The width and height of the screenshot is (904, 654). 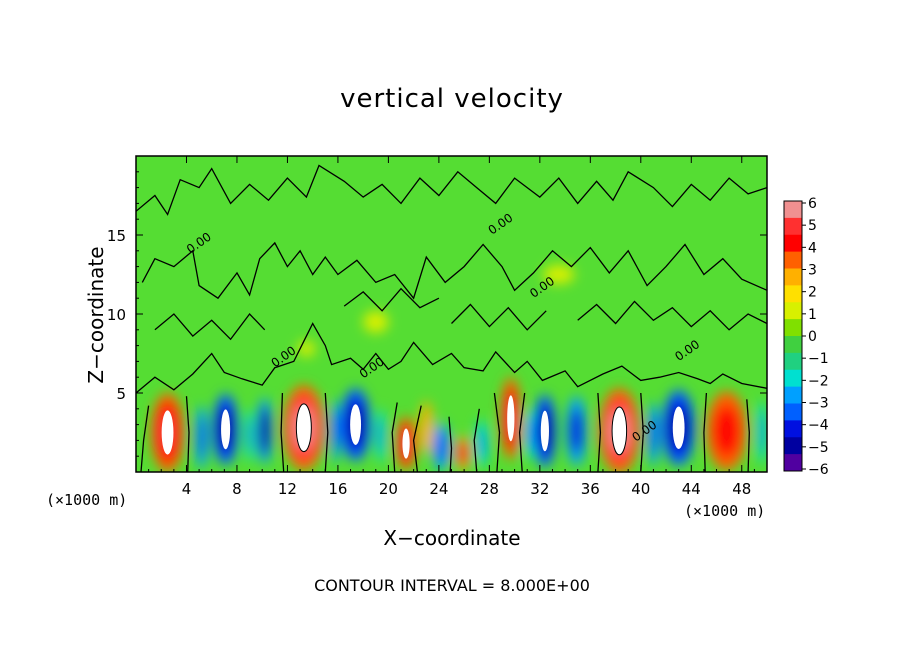 I want to click on colorbar-tick-label-2: 4, so click(x=812, y=248).